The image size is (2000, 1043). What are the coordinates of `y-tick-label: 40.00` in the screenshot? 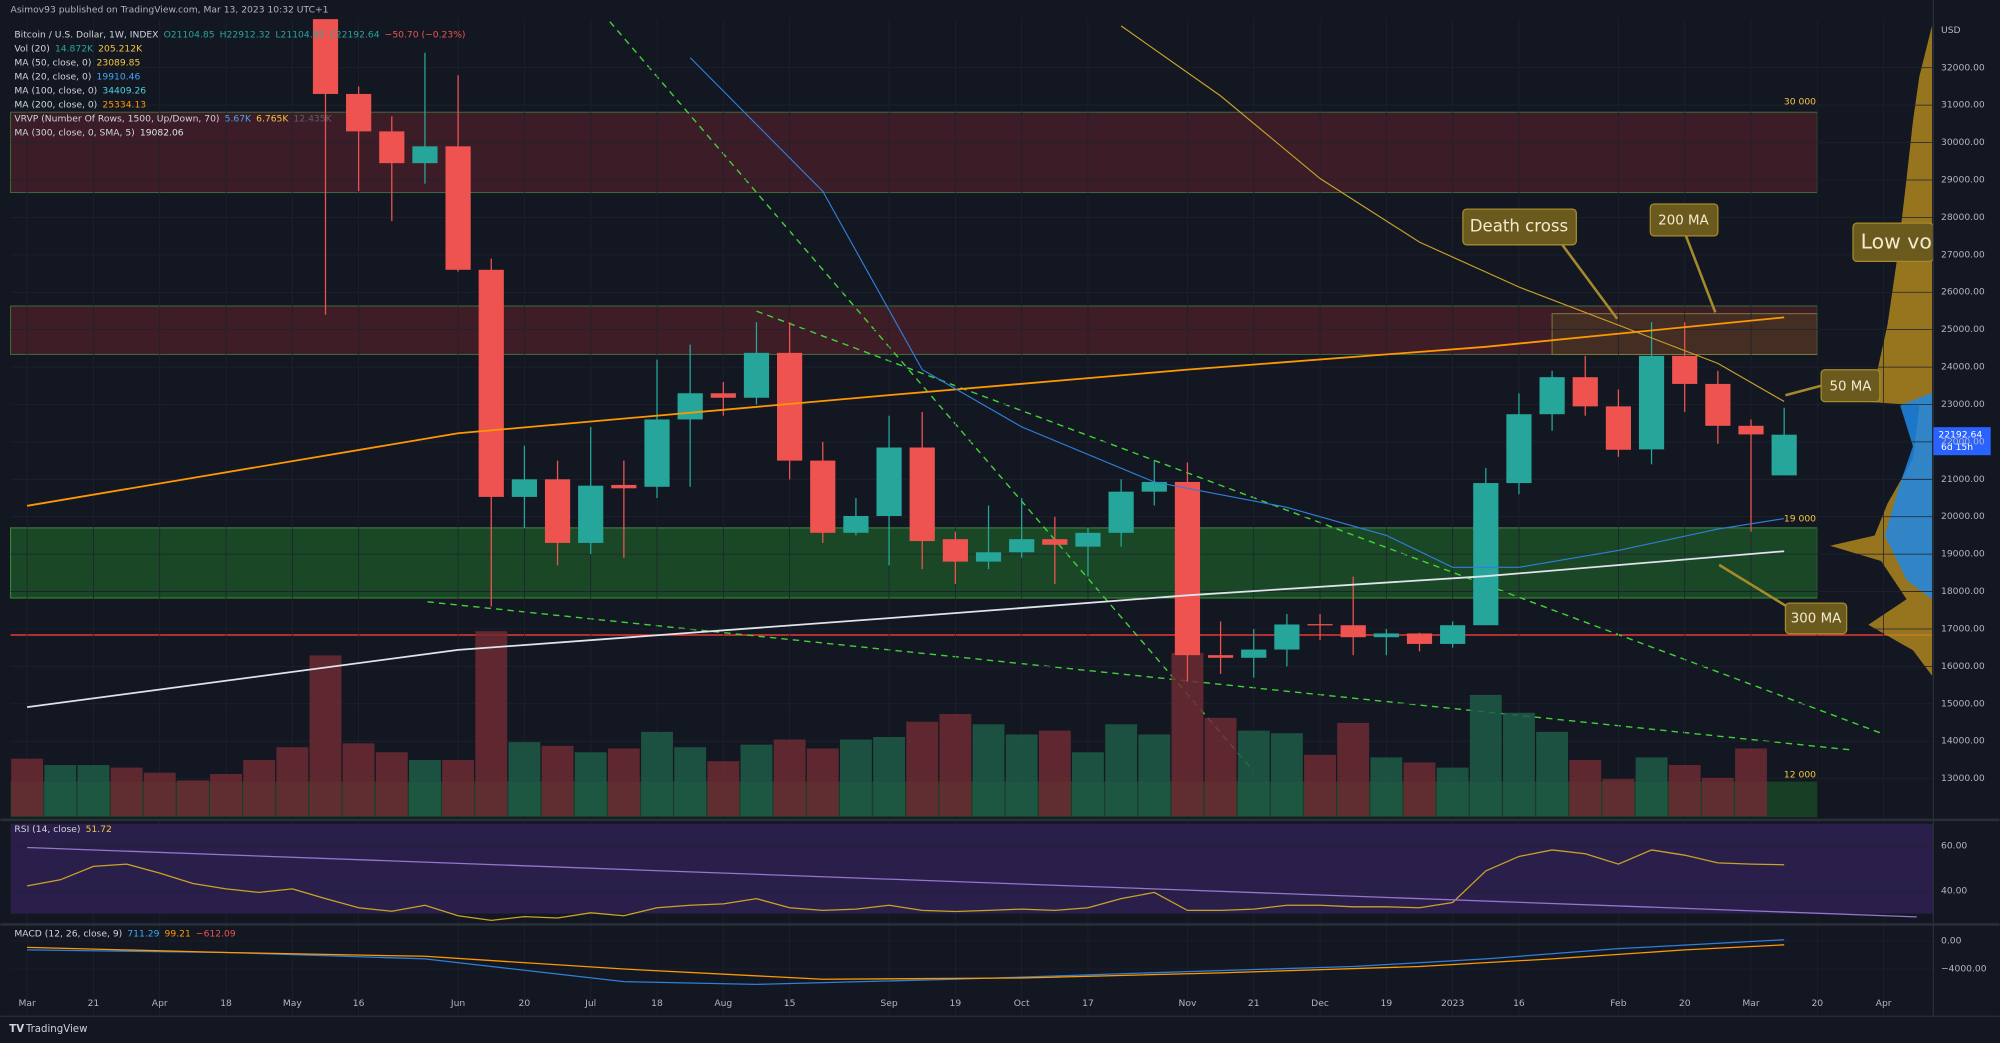 It's located at (1954, 891).